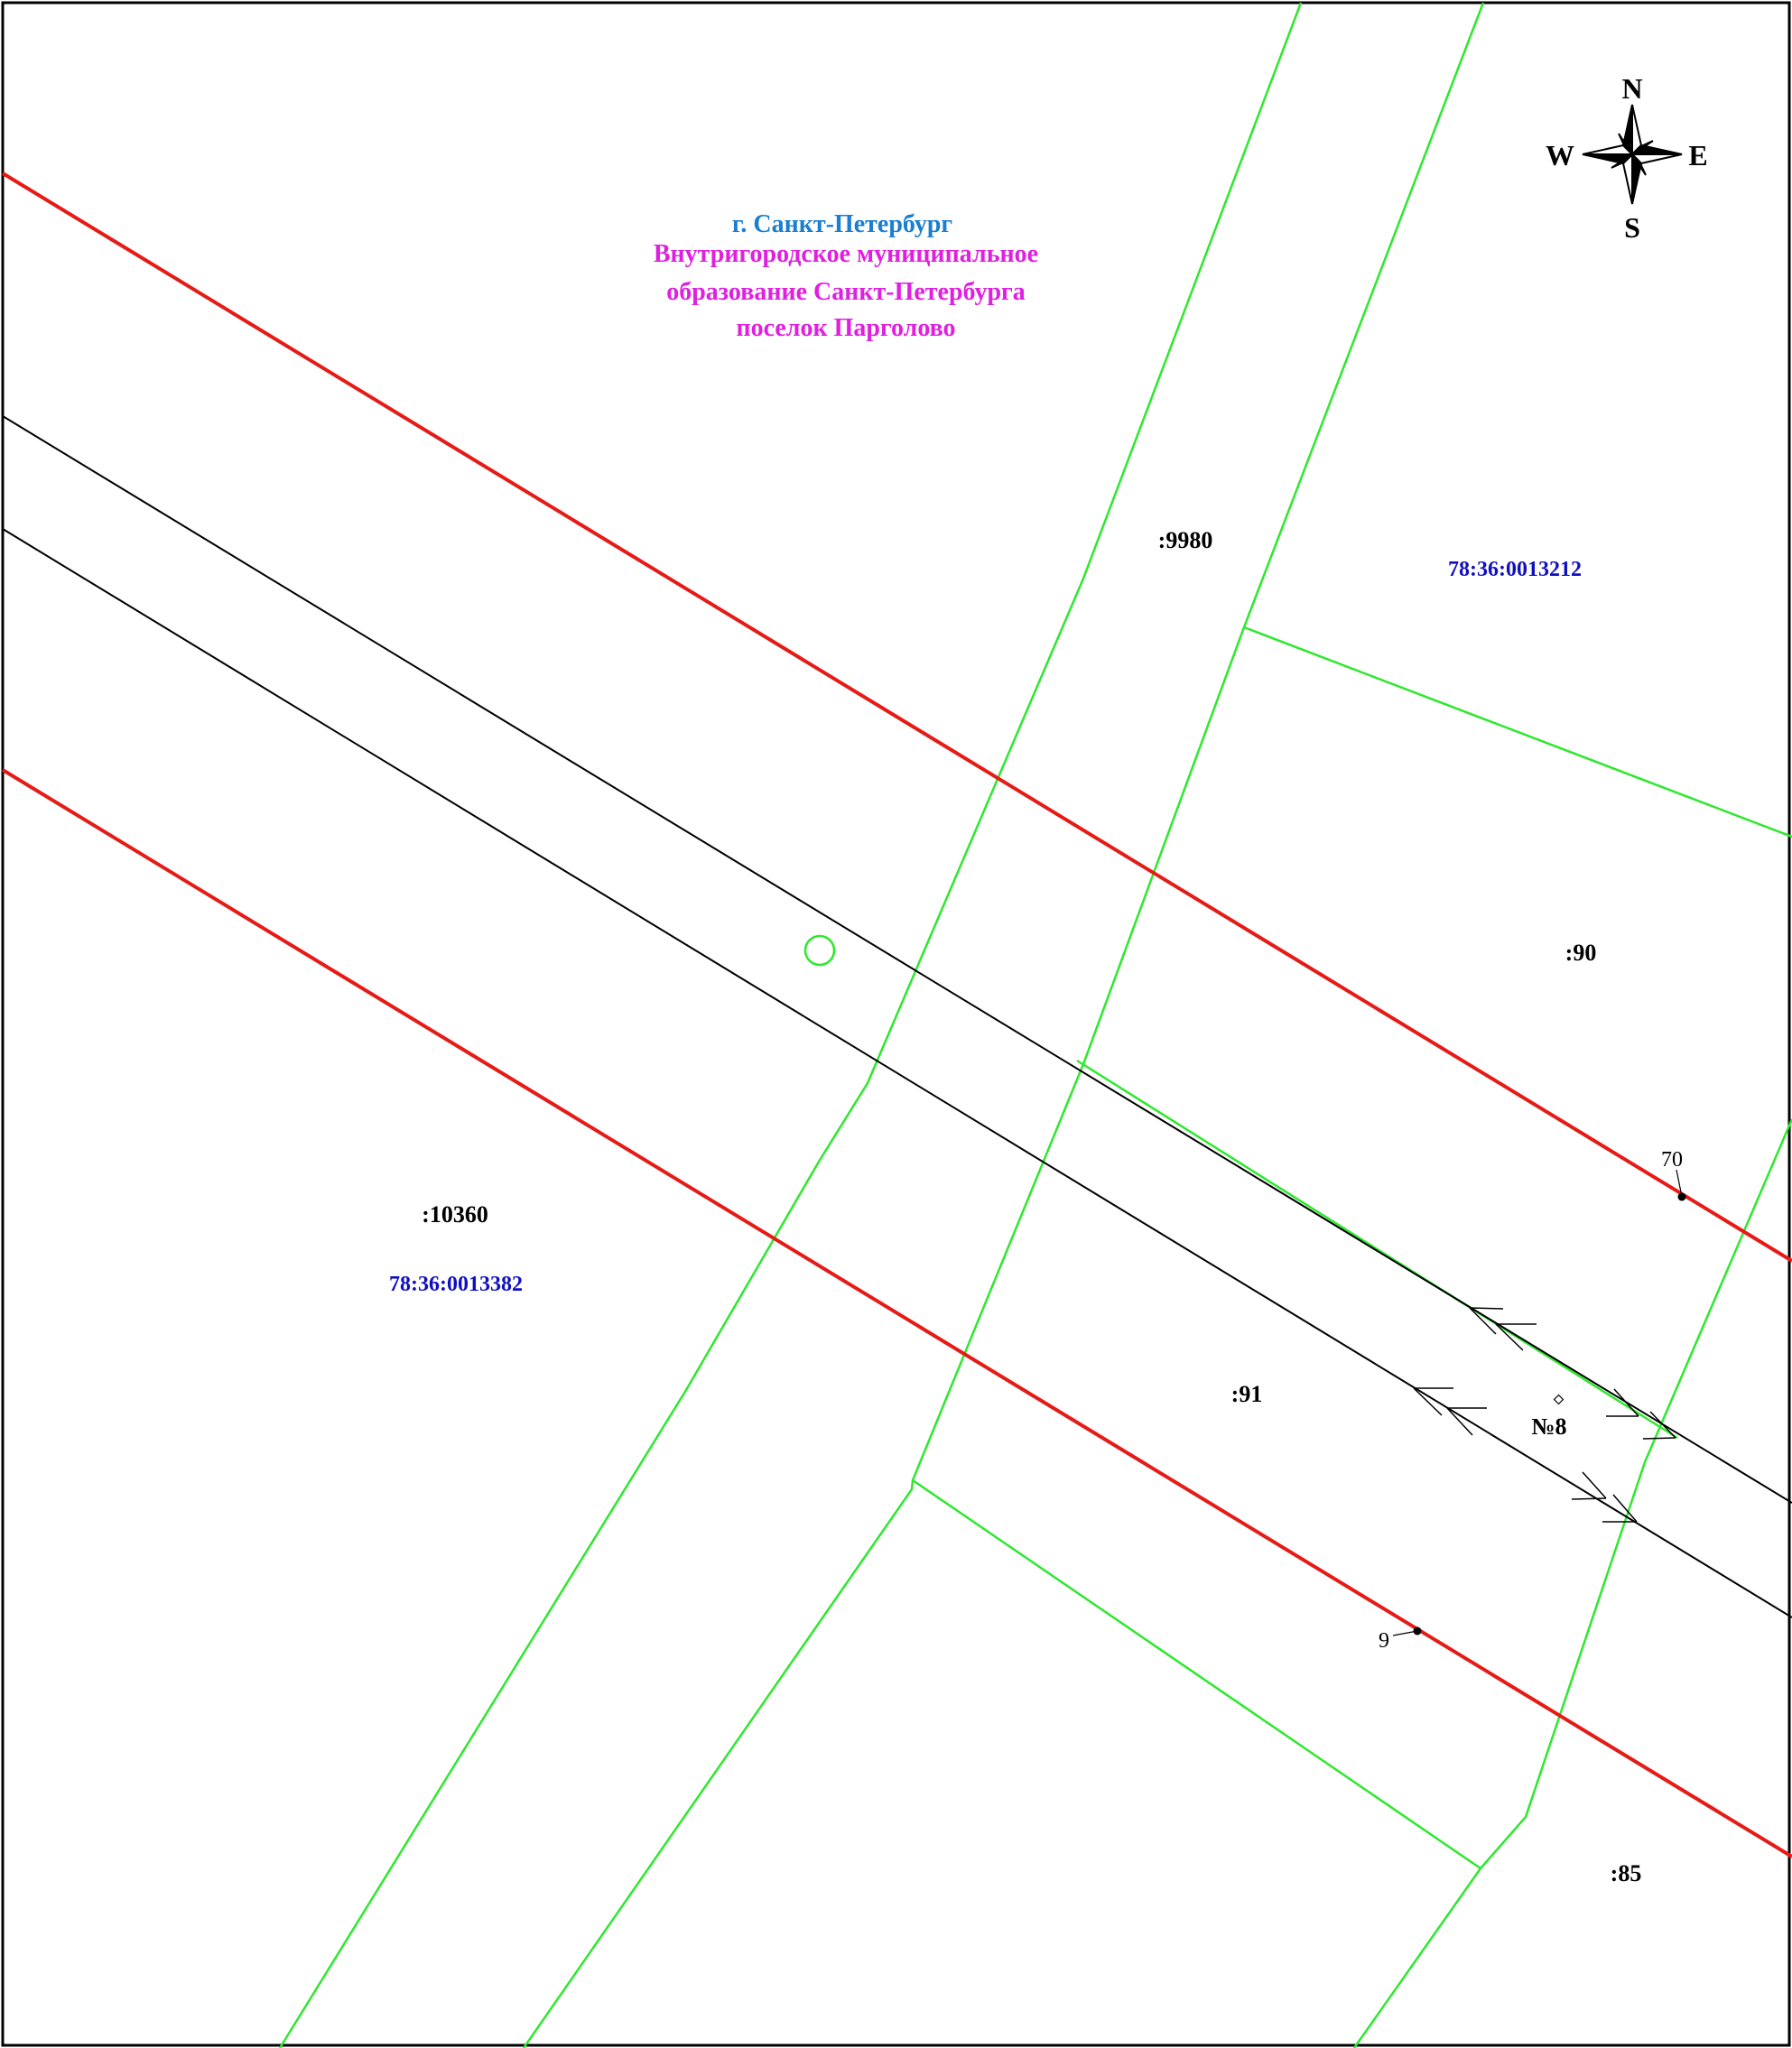 The height and width of the screenshot is (2048, 1792). What do you see at coordinates (1632, 154) in the screenshot?
I see `compass-star-icon` at bounding box center [1632, 154].